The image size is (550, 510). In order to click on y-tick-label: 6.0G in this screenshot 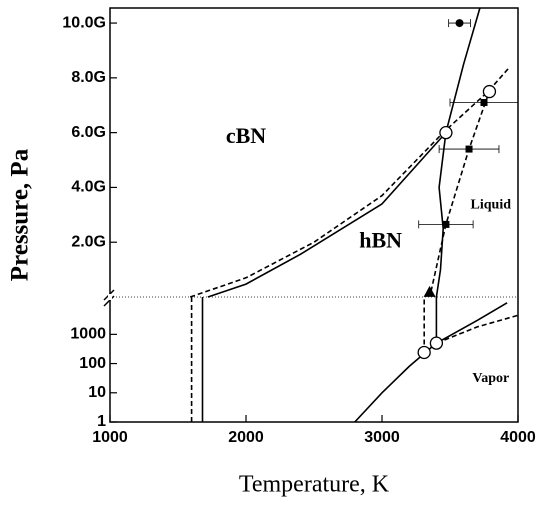, I will do `click(88, 132)`.